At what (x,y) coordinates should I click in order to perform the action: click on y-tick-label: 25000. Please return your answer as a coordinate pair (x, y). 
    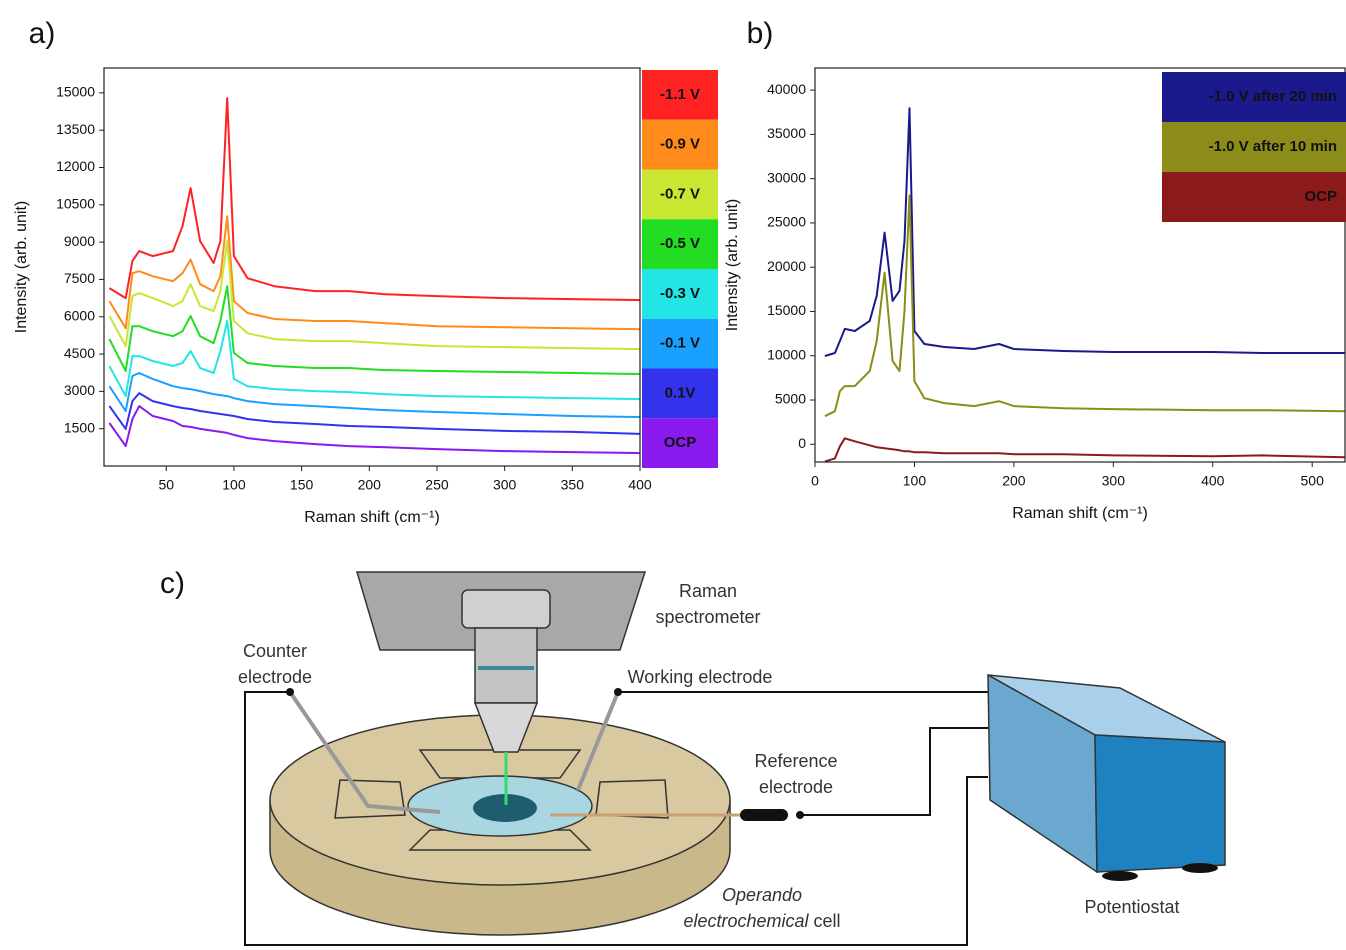
    Looking at the image, I should click on (786, 222).